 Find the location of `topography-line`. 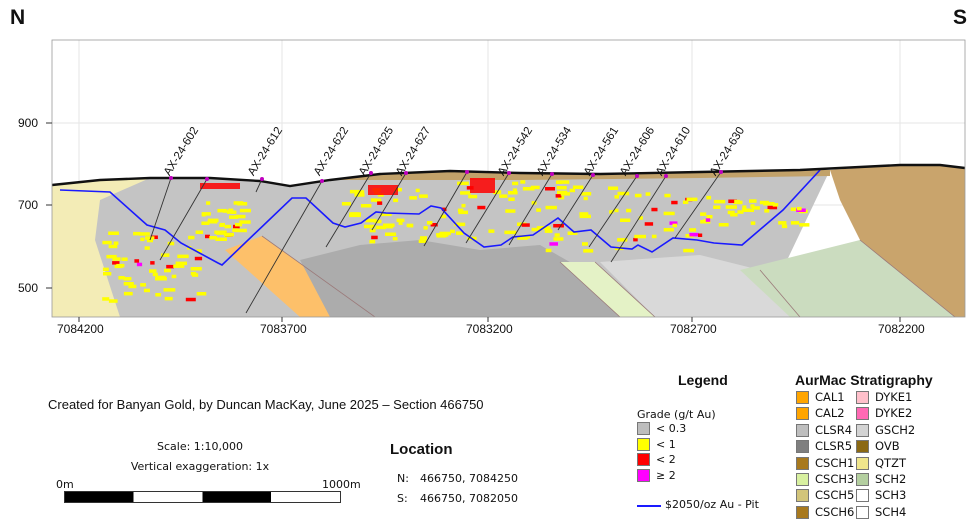

topography-line is located at coordinates (508, 175).